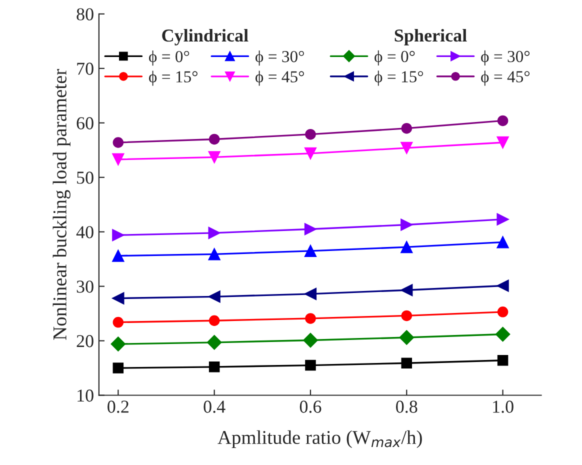 This screenshot has width=582, height=465. What do you see at coordinates (85, 341) in the screenshot?
I see `y-tick-label: 20` at bounding box center [85, 341].